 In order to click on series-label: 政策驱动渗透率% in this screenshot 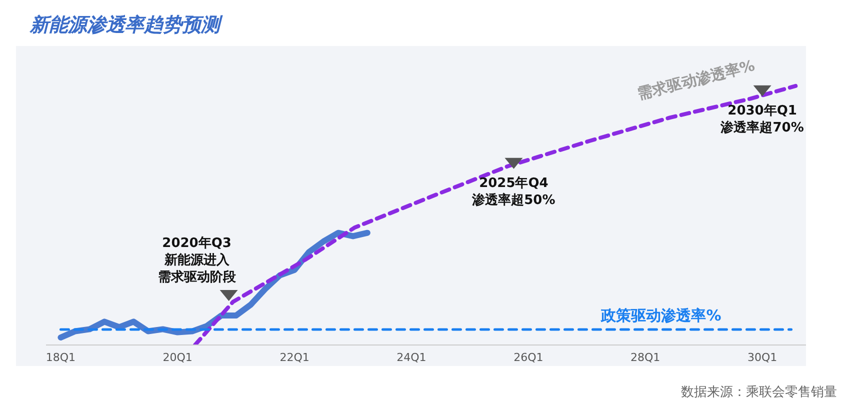, I will do `click(661, 315)`.